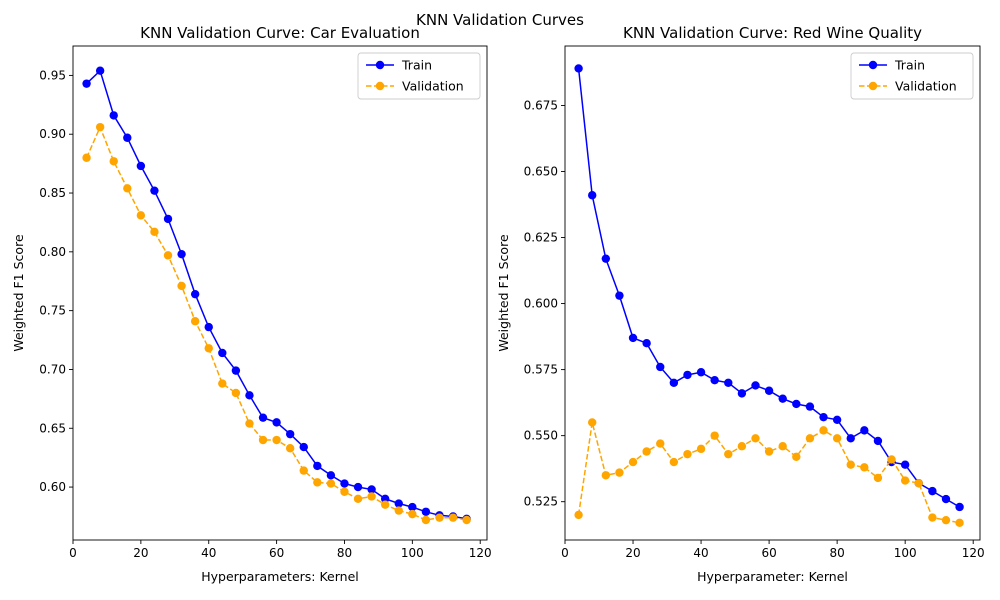  Describe the element at coordinates (772, 33) in the screenshot. I see `chart-title: KNN Validation Curve: Red Wine Quality` at that location.